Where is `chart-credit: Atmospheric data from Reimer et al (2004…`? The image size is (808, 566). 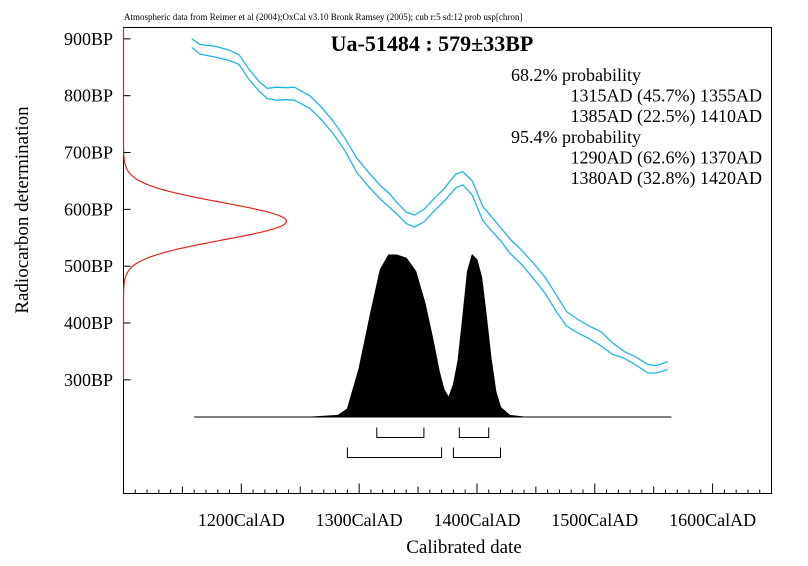 chart-credit: Atmospheric data from Reimer et al (2004… is located at coordinates (323, 17).